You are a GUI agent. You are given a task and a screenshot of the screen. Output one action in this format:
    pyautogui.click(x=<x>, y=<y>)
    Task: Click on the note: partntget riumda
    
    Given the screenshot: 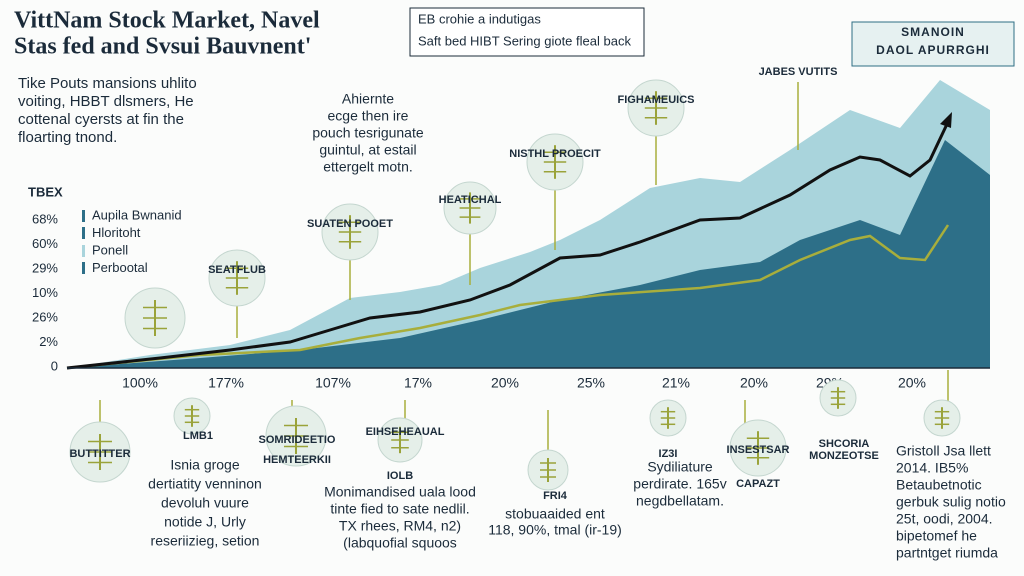 What is the action you would take?
    pyautogui.click(x=947, y=553)
    